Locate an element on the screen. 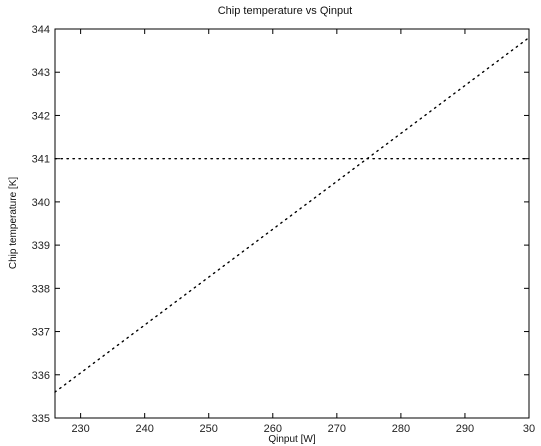 This screenshot has height=446, width=541. y-tick-label: 341 is located at coordinates (41, 160).